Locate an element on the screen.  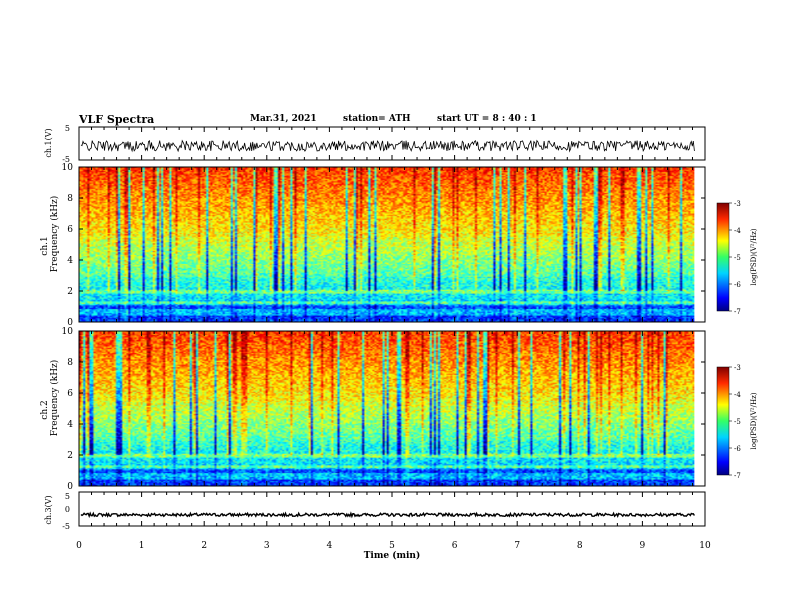
station-label: station= ATH is located at coordinates (377, 119).